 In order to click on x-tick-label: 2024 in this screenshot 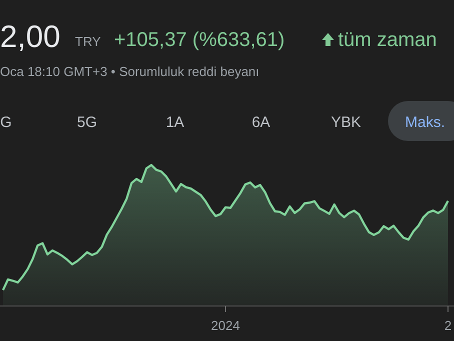, I will do `click(225, 325)`.